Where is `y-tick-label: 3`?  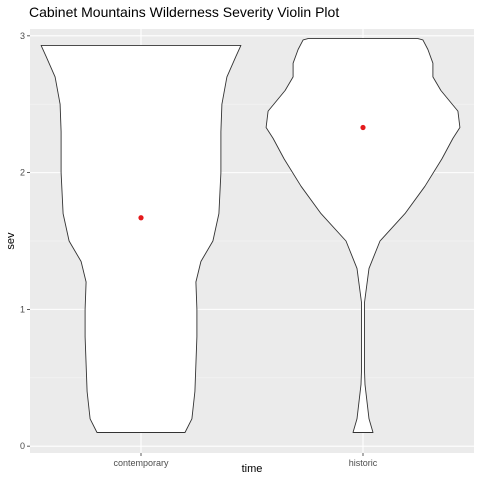
y-tick-label: 3 is located at coordinates (22, 36).